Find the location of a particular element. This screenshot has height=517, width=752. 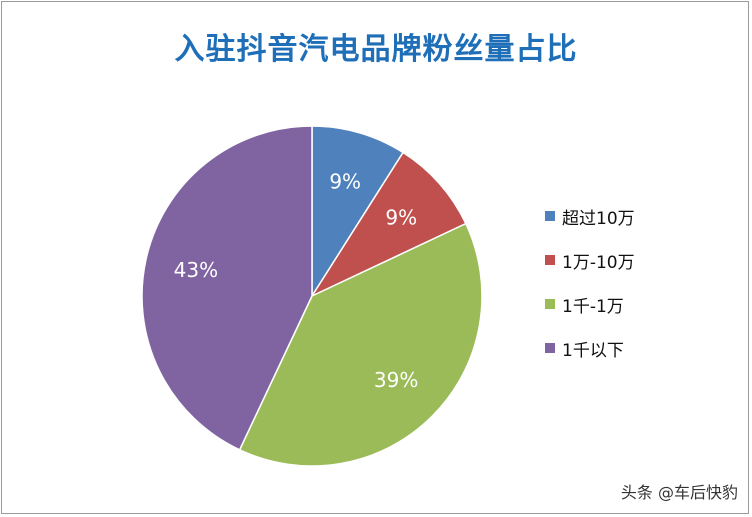

watermark: 头条 @车后快豹 is located at coordinates (679, 492).